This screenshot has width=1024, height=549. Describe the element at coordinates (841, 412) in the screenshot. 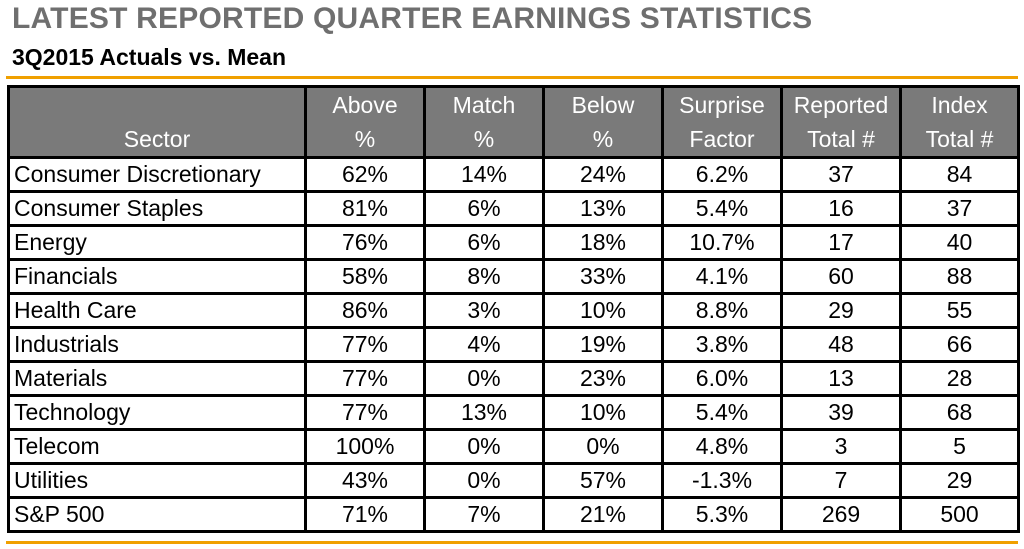

I see `cell-reported-total: 39` at that location.